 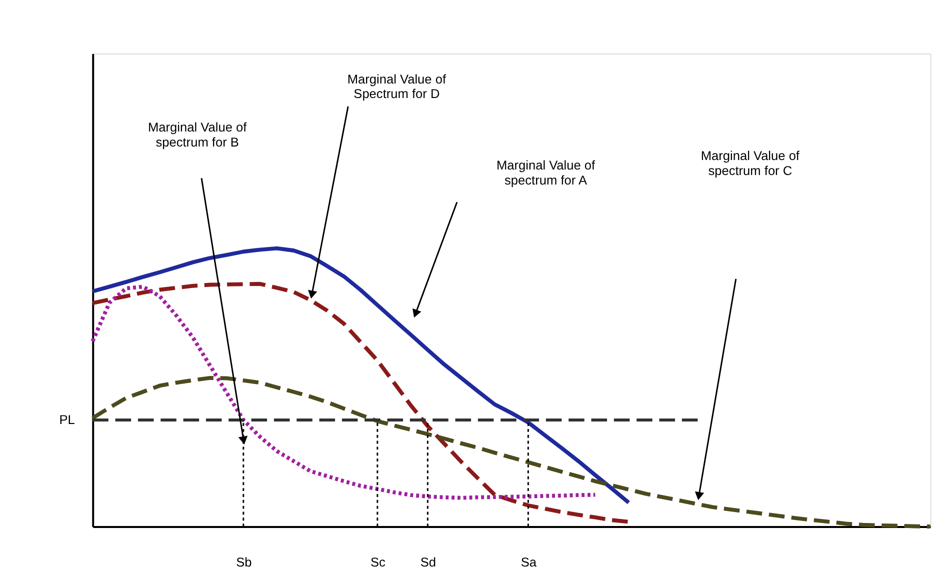 What do you see at coordinates (67, 419) in the screenshot?
I see `ref-line-label: PL` at bounding box center [67, 419].